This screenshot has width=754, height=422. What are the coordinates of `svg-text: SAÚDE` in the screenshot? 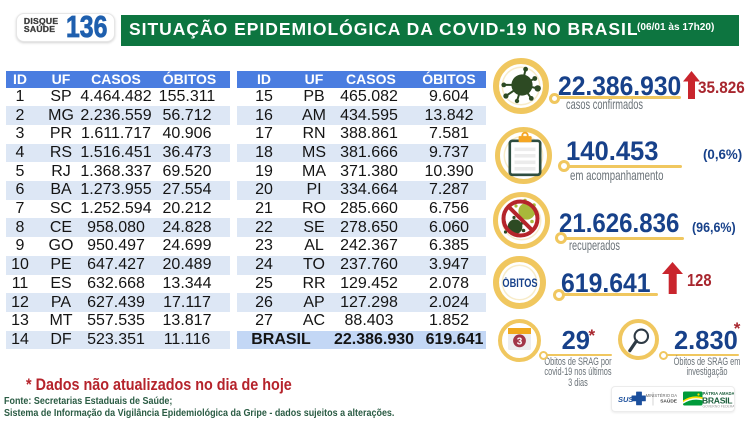 It's located at (669, 401).